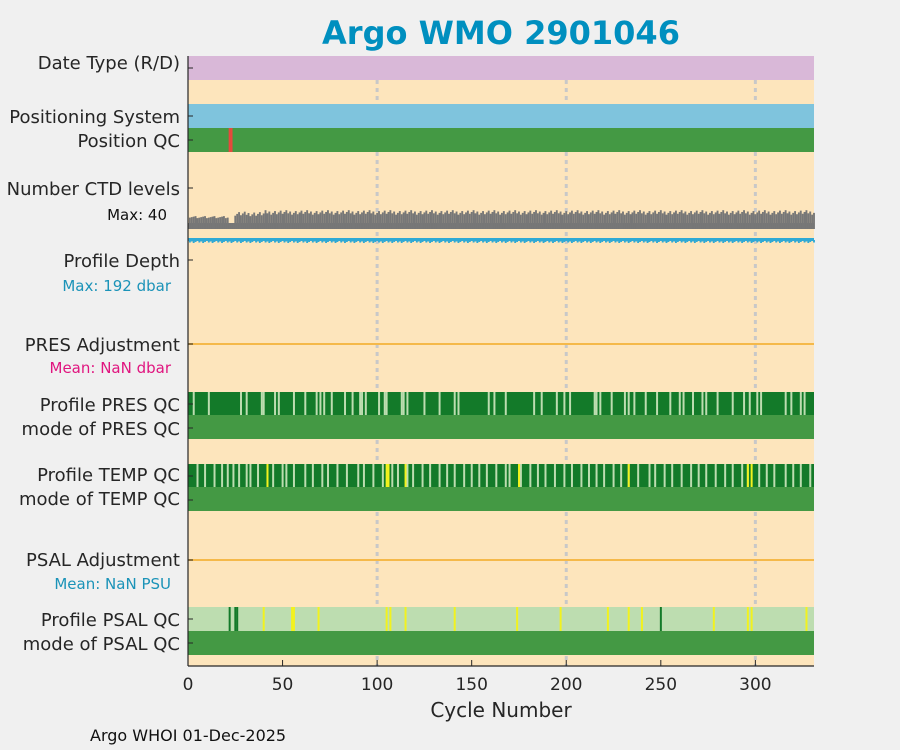 This screenshot has height=750, width=900. Describe the element at coordinates (501, 403) in the screenshot. I see `qc-base` at that location.